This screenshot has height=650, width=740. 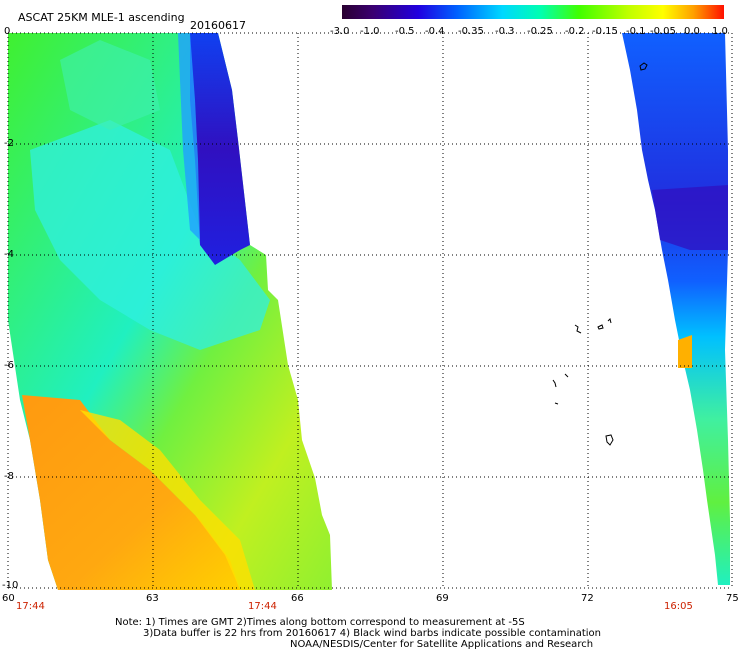 I want to click on colorbar, so click(x=533, y=12).